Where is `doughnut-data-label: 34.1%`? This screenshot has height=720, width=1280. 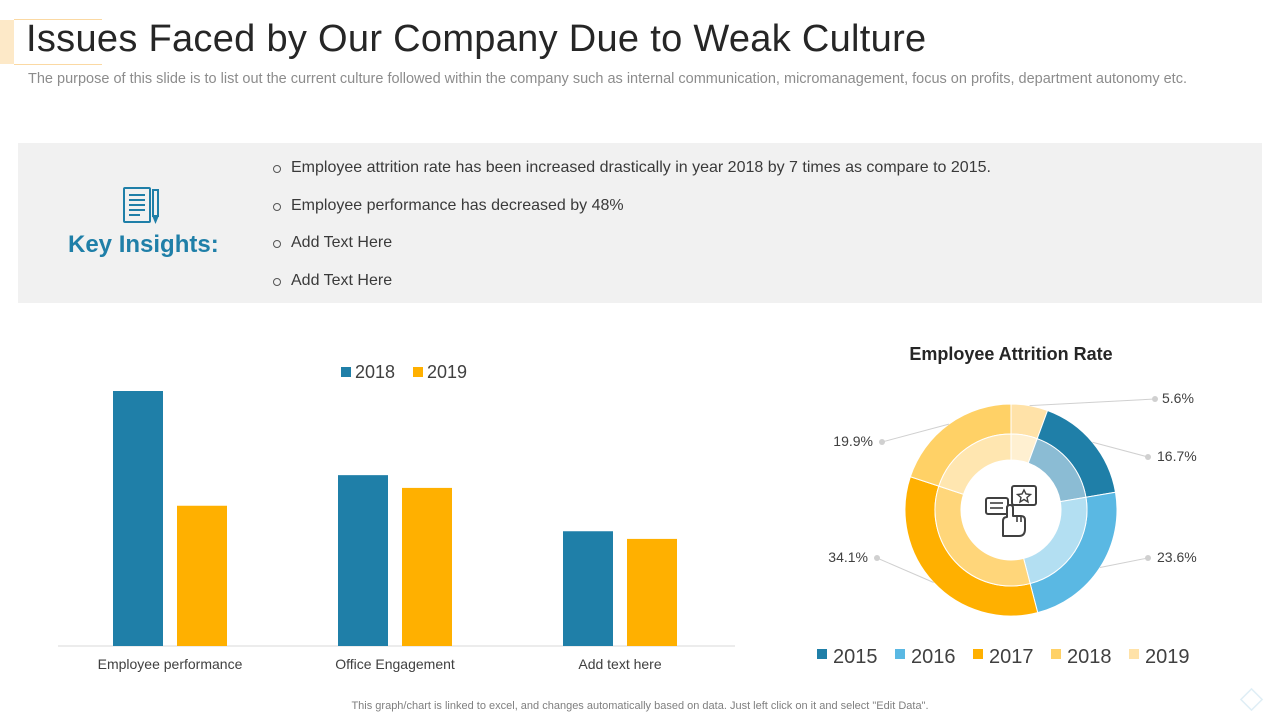 doughnut-data-label: 34.1% is located at coordinates (848, 557).